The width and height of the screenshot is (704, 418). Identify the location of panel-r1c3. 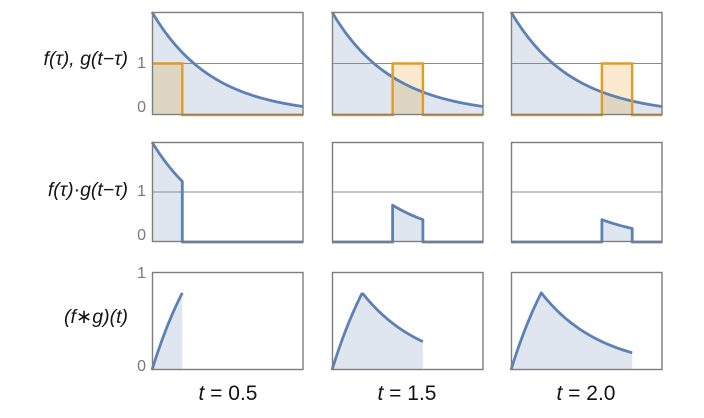
(586, 64).